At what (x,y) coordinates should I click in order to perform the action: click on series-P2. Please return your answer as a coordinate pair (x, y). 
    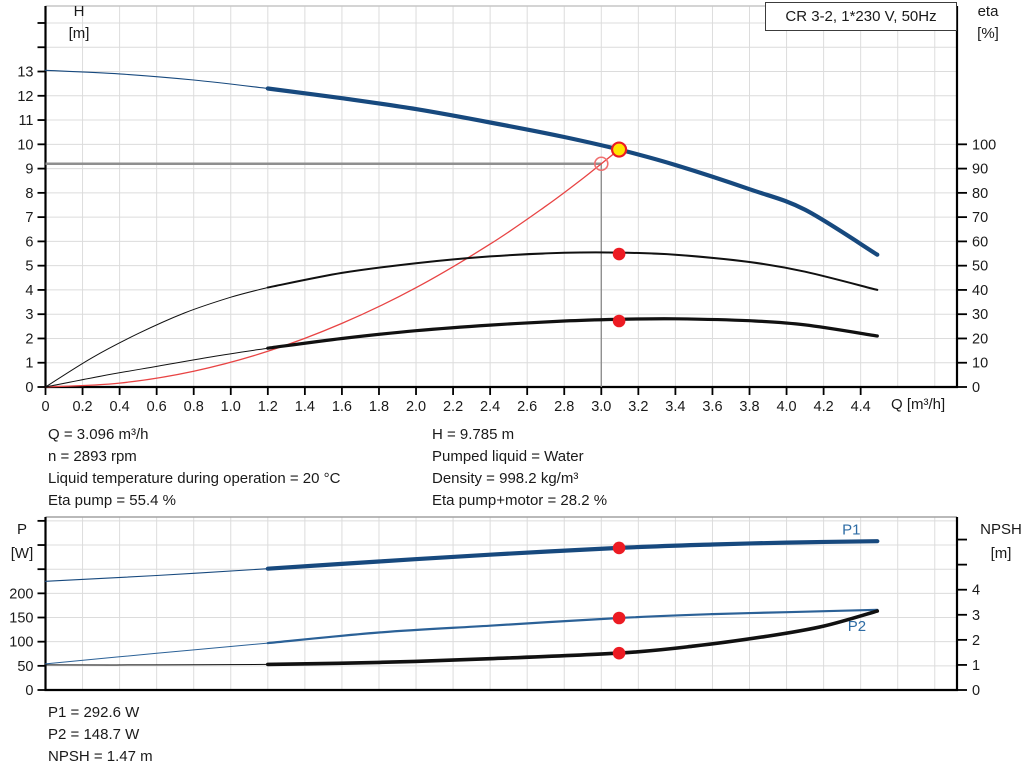
    Looking at the image, I should click on (572, 626).